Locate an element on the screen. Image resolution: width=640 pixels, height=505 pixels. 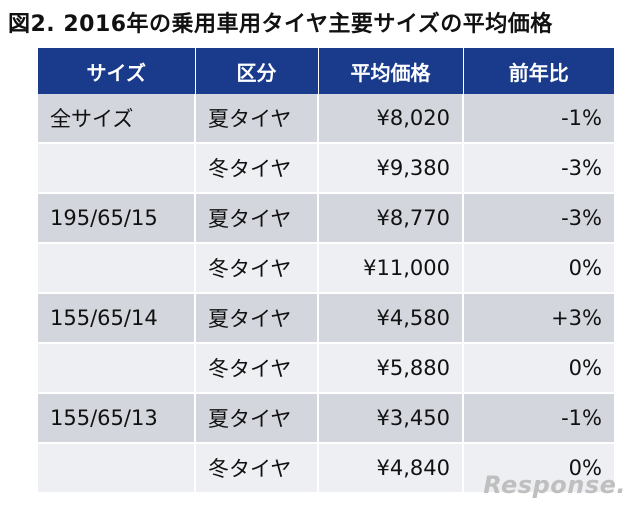
cell-size: 155/65/13 is located at coordinates (117, 418).